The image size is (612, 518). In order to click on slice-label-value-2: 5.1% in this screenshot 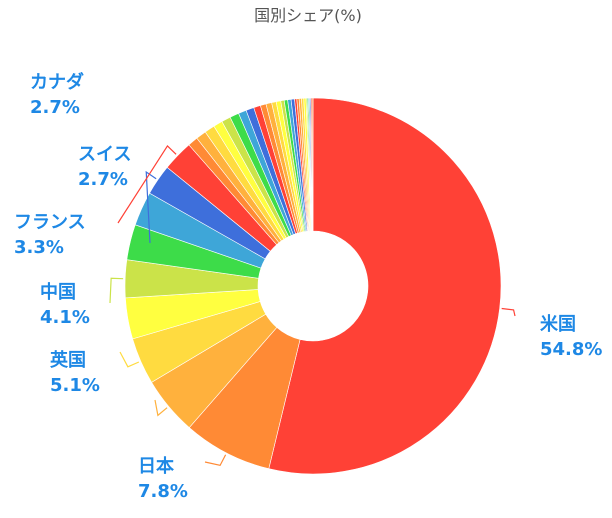, I will do `click(75, 385)`.